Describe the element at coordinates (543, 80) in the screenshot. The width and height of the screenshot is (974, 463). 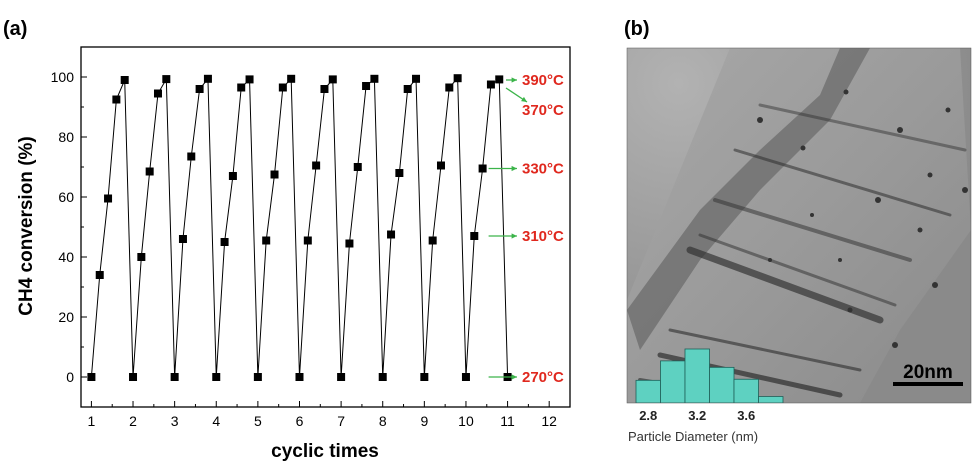
I see `temperature-label: 390°C` at that location.